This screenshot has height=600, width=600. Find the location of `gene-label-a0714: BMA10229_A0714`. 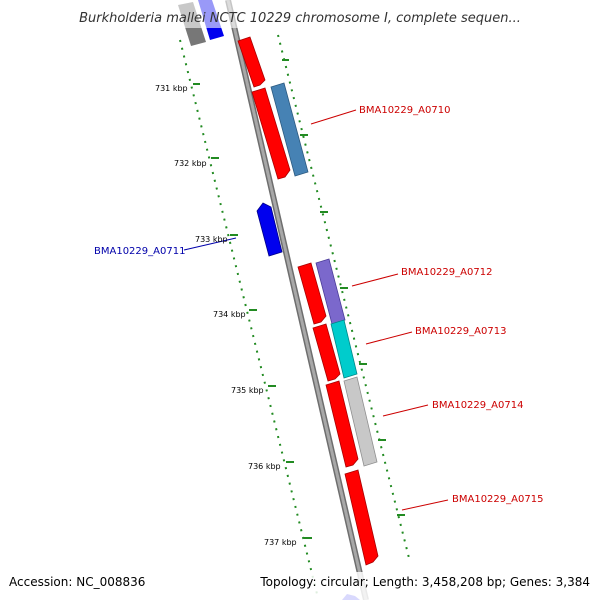

gene-label-a0714: BMA10229_A0714 is located at coordinates (477, 405).